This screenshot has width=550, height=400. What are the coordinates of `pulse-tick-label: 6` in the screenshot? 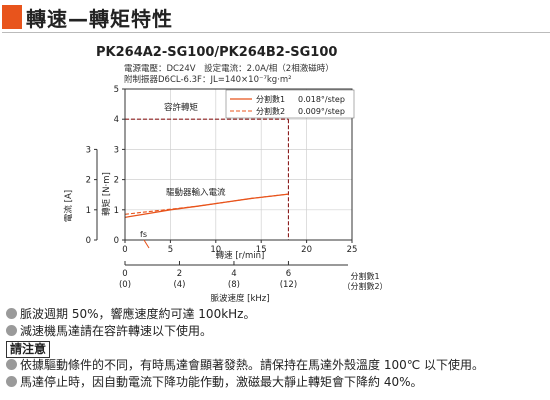 It's located at (288, 274).